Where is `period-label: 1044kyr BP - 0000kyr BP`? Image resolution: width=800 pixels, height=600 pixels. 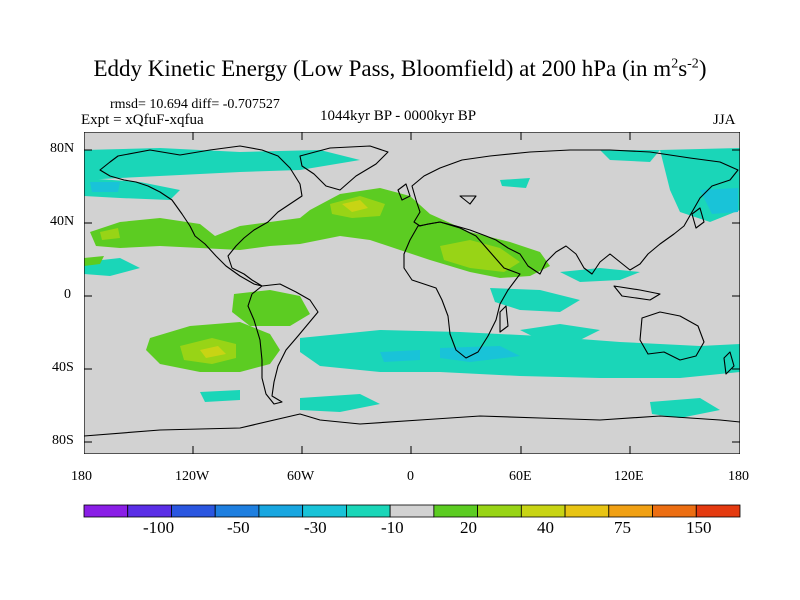 period-label: 1044kyr BP - 0000kyr BP is located at coordinates (398, 116).